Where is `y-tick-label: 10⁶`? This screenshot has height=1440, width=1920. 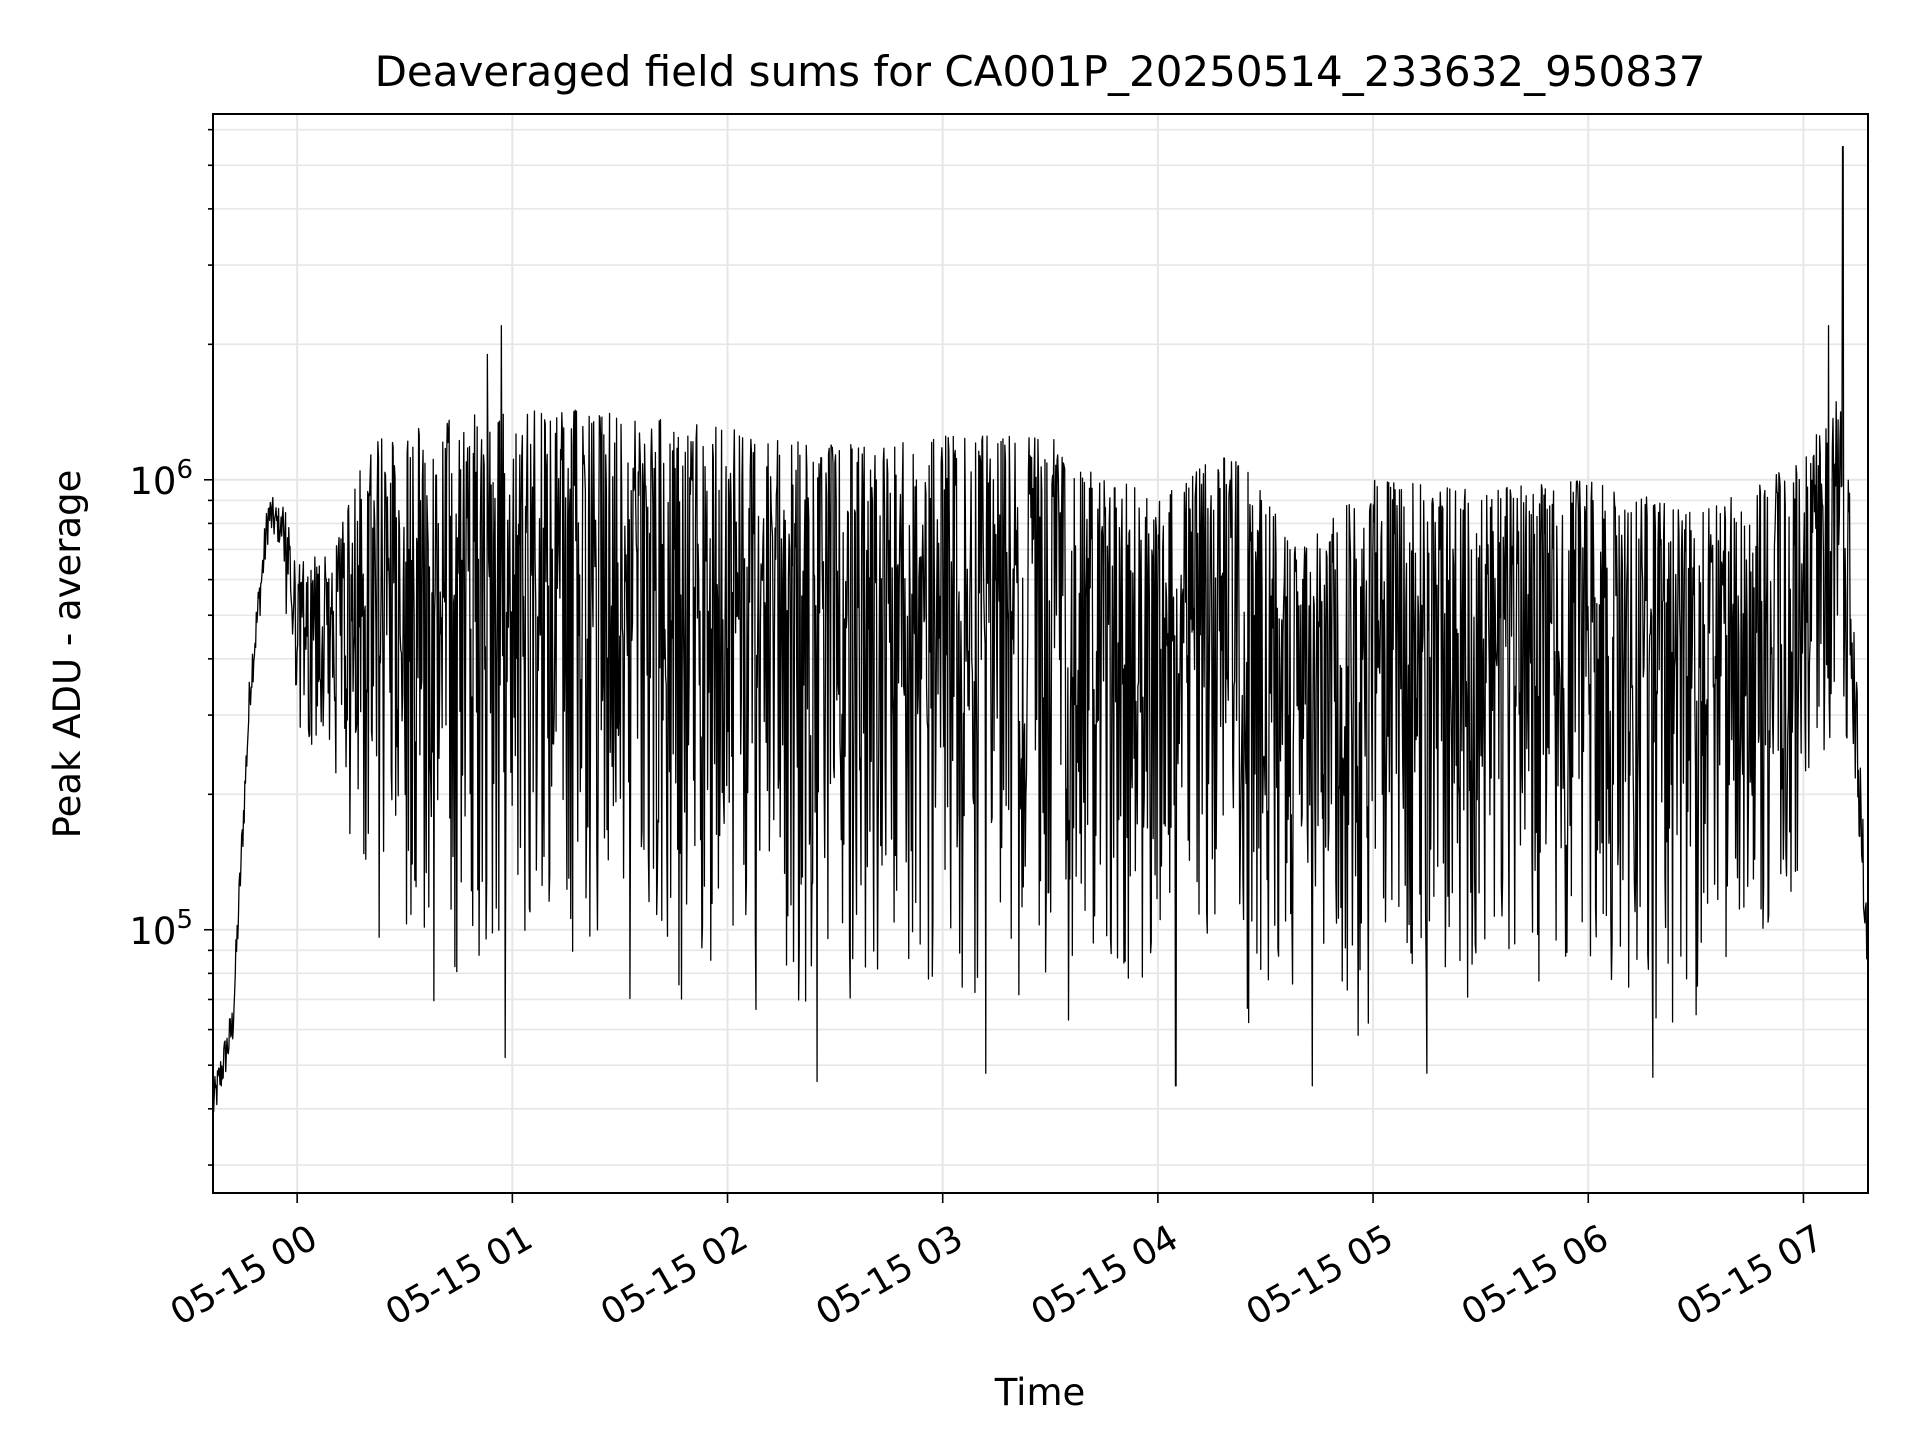
y-tick-label: 10⁶ is located at coordinates (161, 479).